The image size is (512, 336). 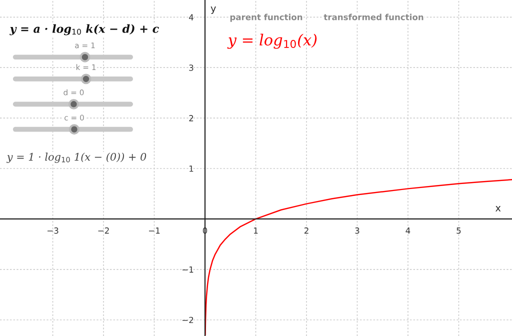 What do you see at coordinates (357, 230) in the screenshot?
I see `x-tick-label: 3` at bounding box center [357, 230].